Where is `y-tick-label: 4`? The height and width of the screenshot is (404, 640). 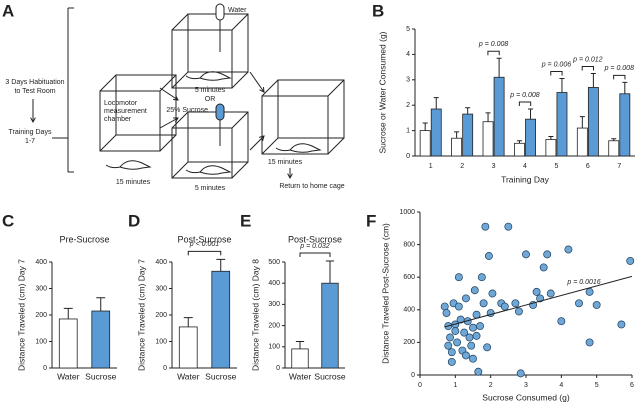
y-tick-label: 4 is located at coordinates (408, 54).